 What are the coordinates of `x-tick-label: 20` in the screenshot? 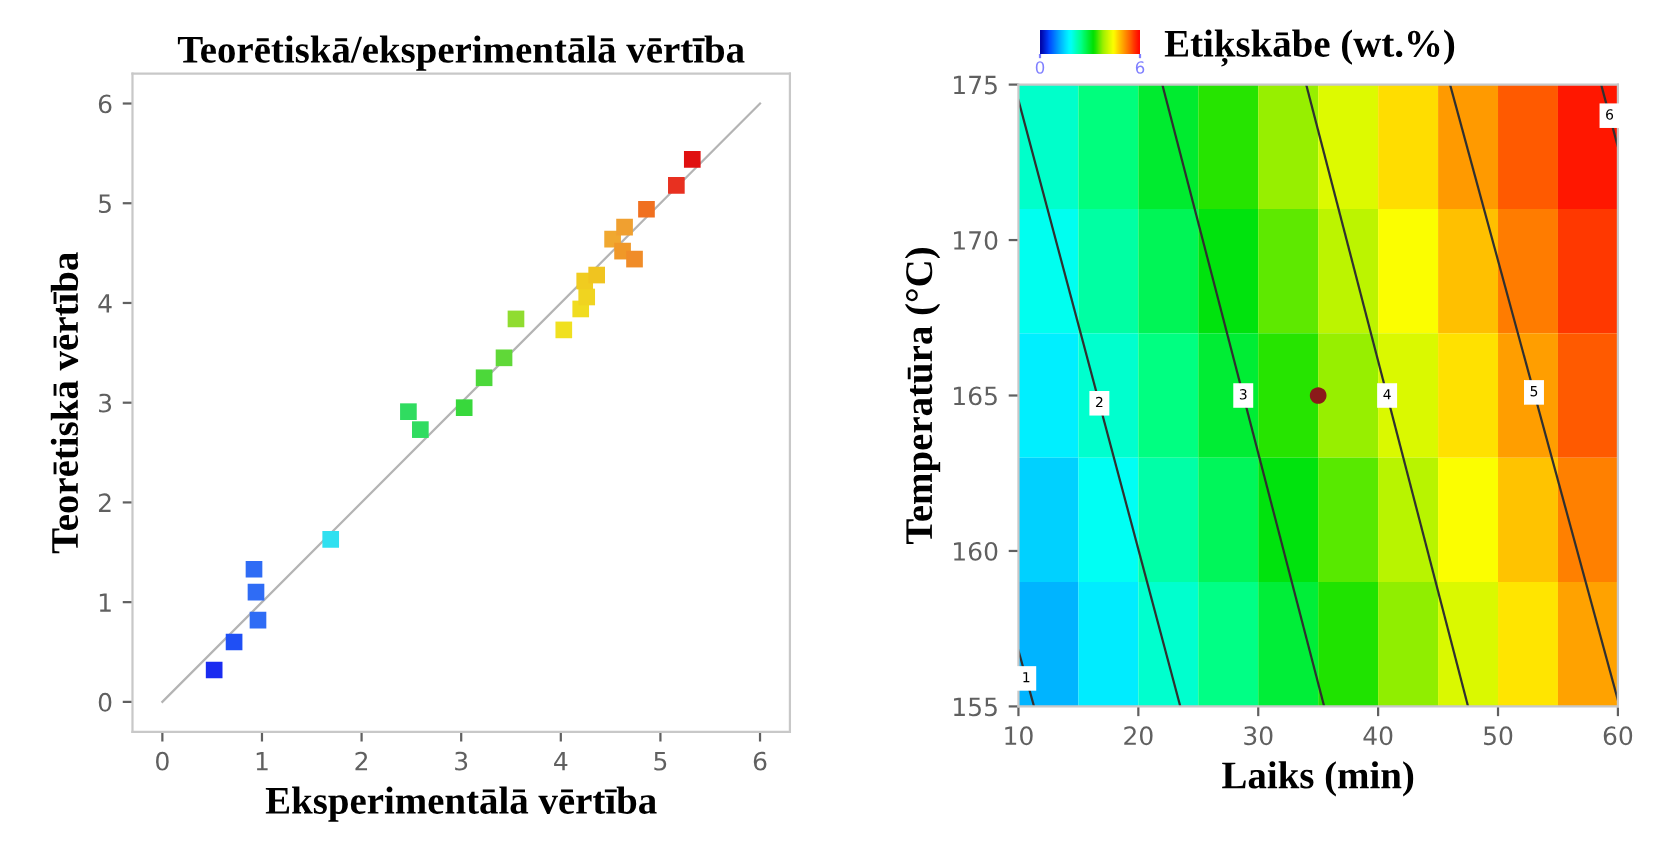 It's located at (1138, 736).